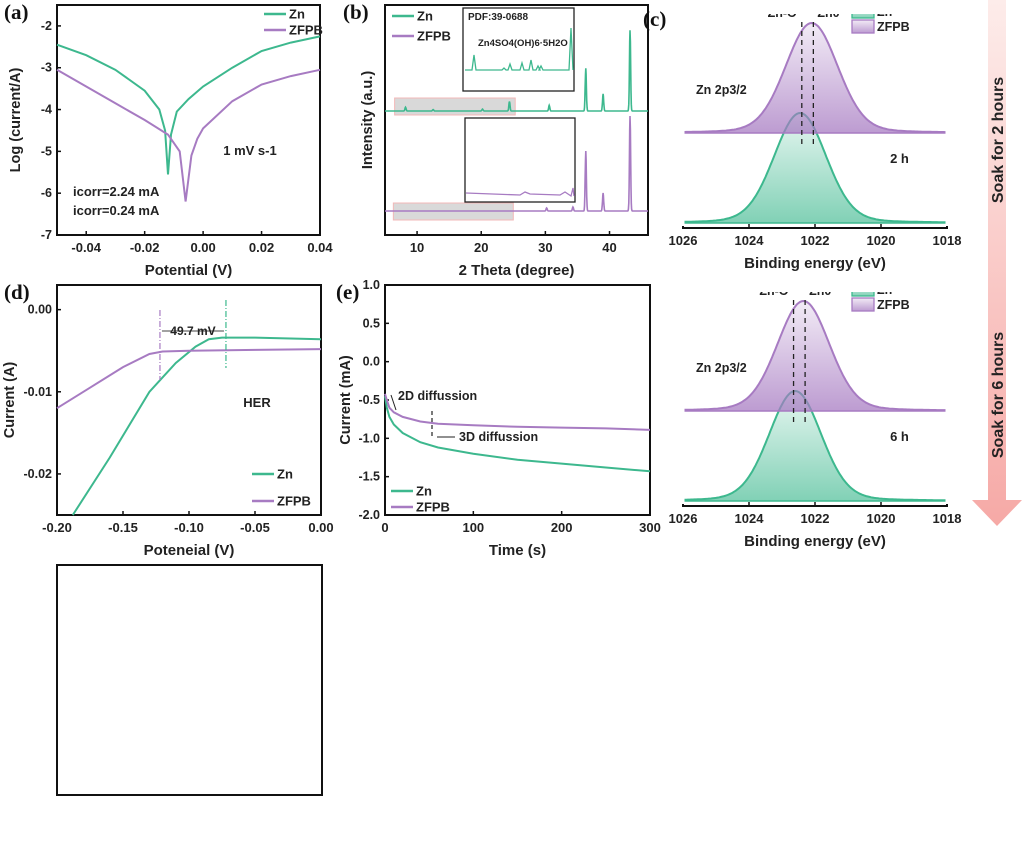 The image size is (1024, 843). I want to click on xrd-pattern-zn, so click(516, 71).